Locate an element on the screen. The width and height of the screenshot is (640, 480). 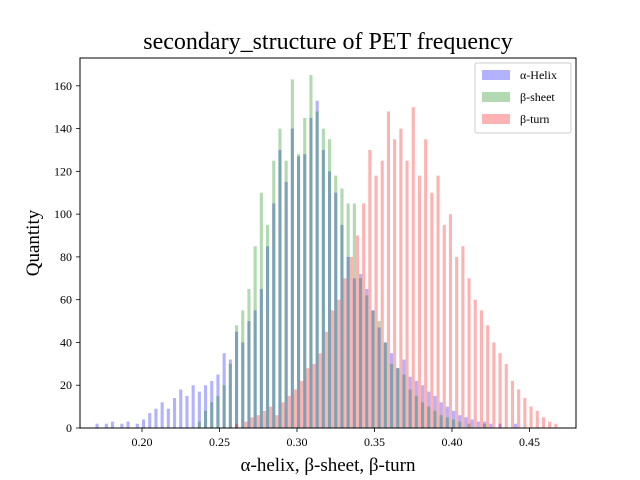
legend-label: α-Helix is located at coordinates (538, 75).